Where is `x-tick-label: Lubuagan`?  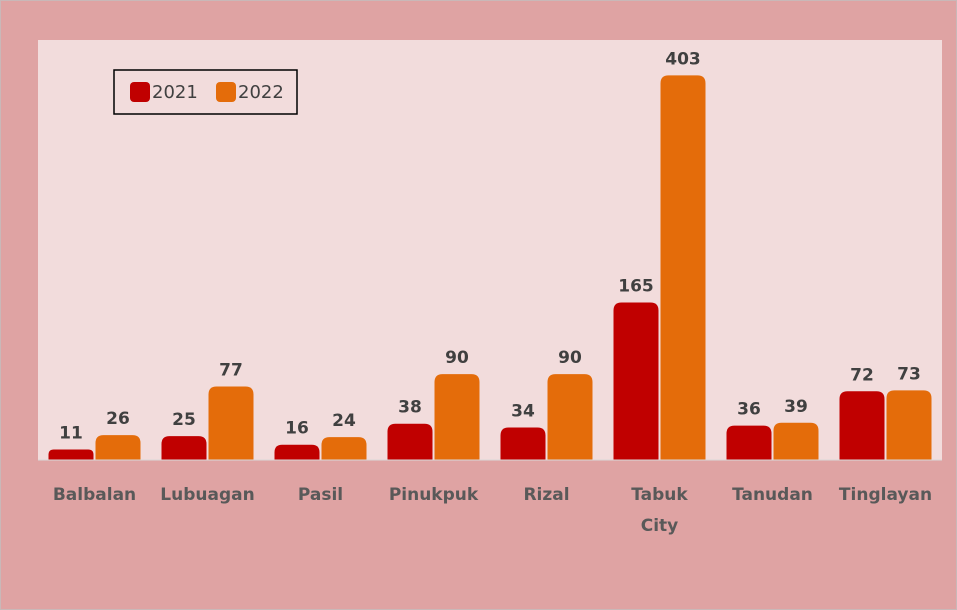
x-tick-label: Lubuagan is located at coordinates (207, 495).